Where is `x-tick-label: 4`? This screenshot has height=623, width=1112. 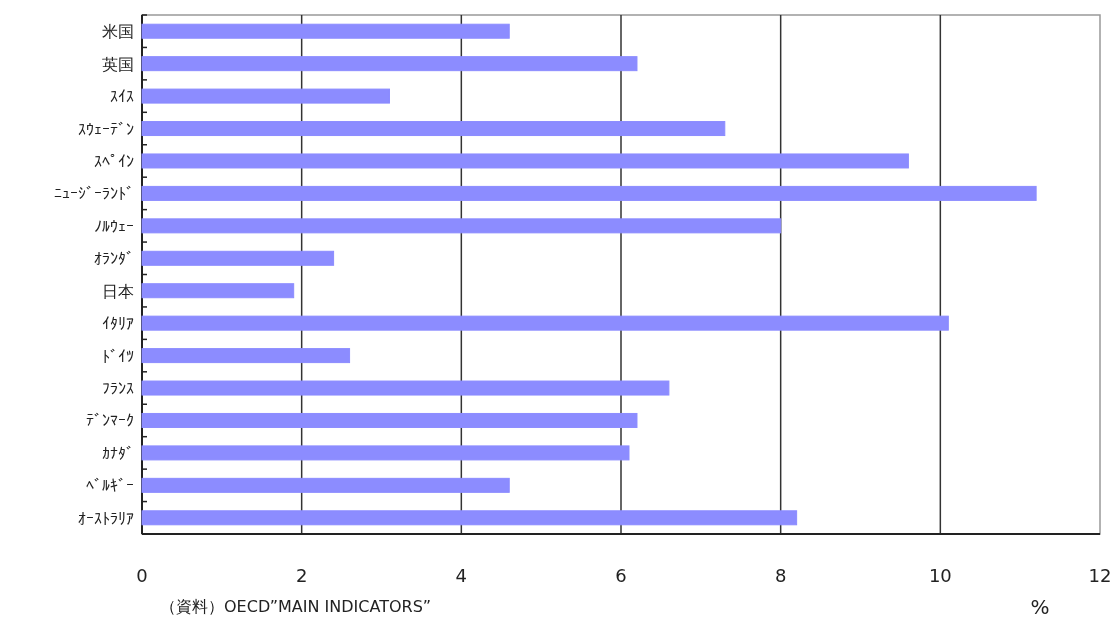
x-tick-label: 4 is located at coordinates (461, 575).